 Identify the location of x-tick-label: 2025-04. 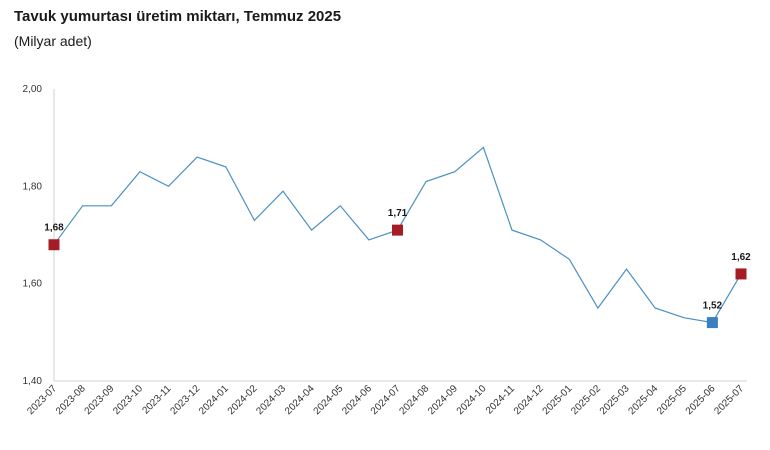
(644, 400).